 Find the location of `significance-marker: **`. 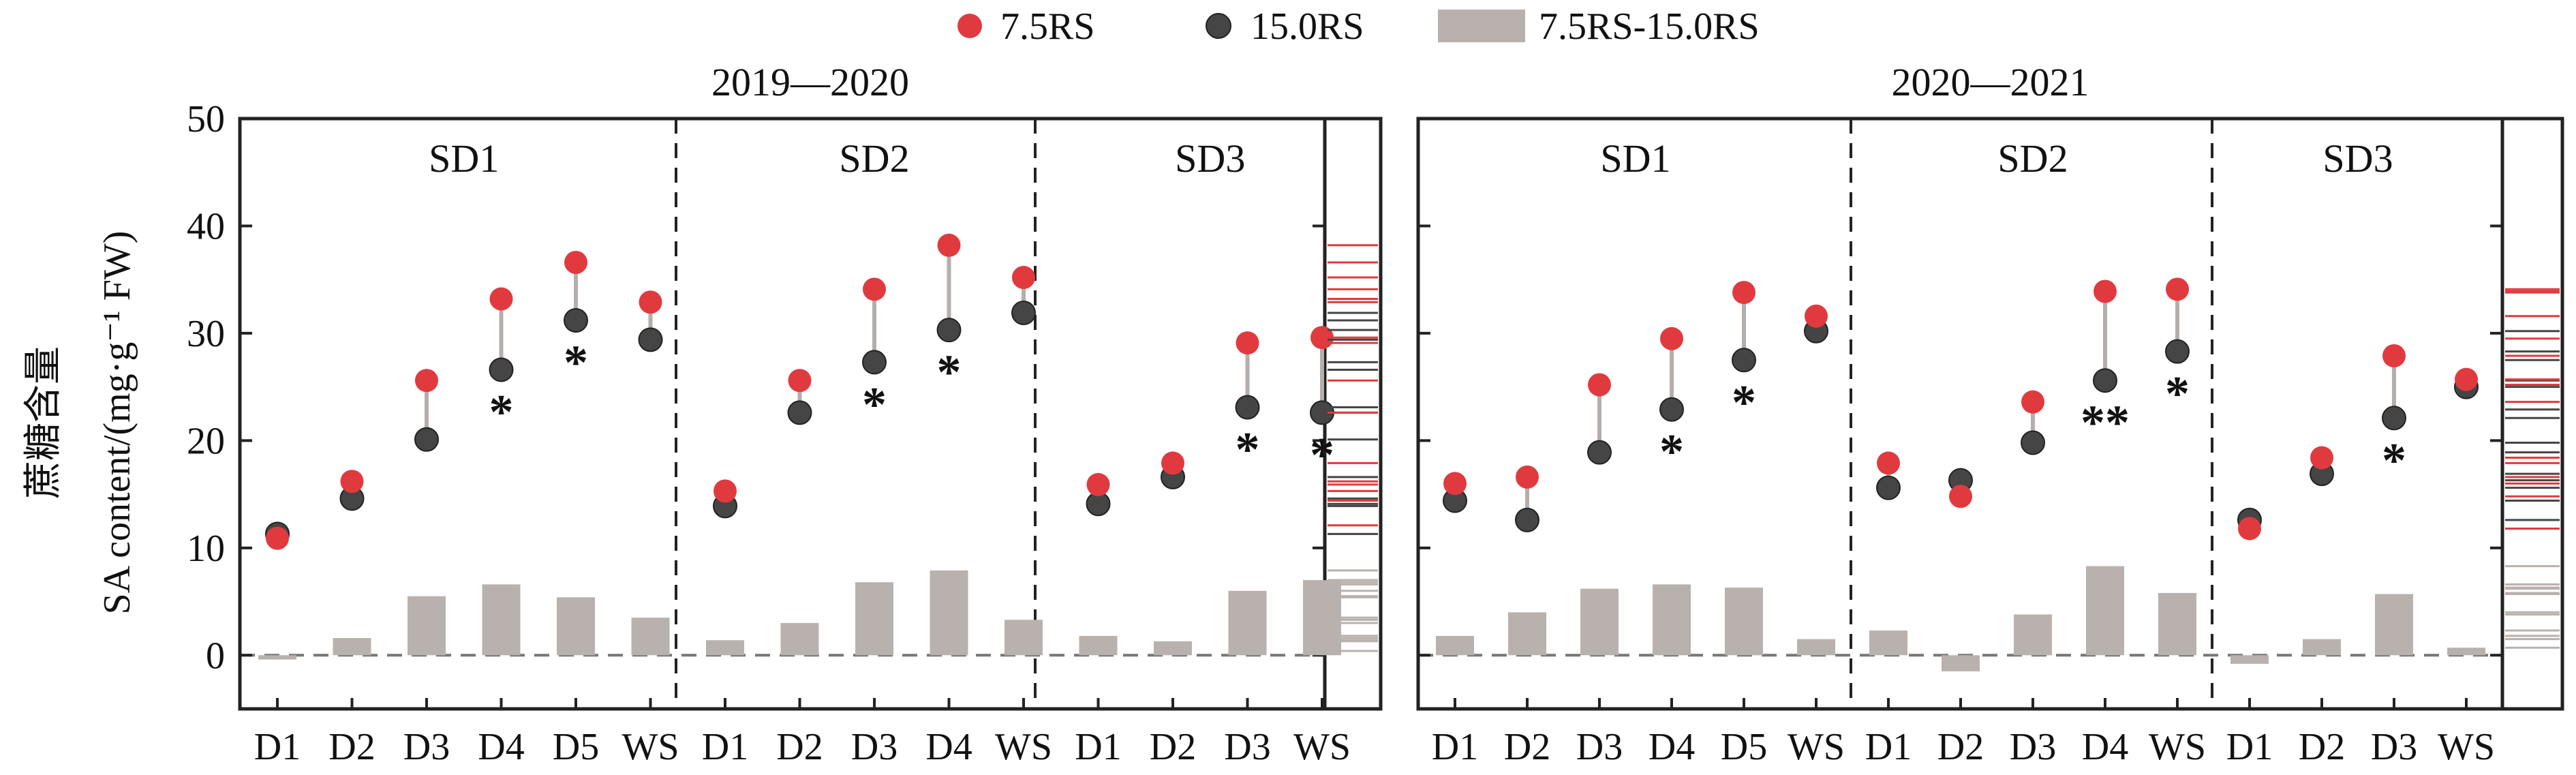

significance-marker: ** is located at coordinates (2105, 422).